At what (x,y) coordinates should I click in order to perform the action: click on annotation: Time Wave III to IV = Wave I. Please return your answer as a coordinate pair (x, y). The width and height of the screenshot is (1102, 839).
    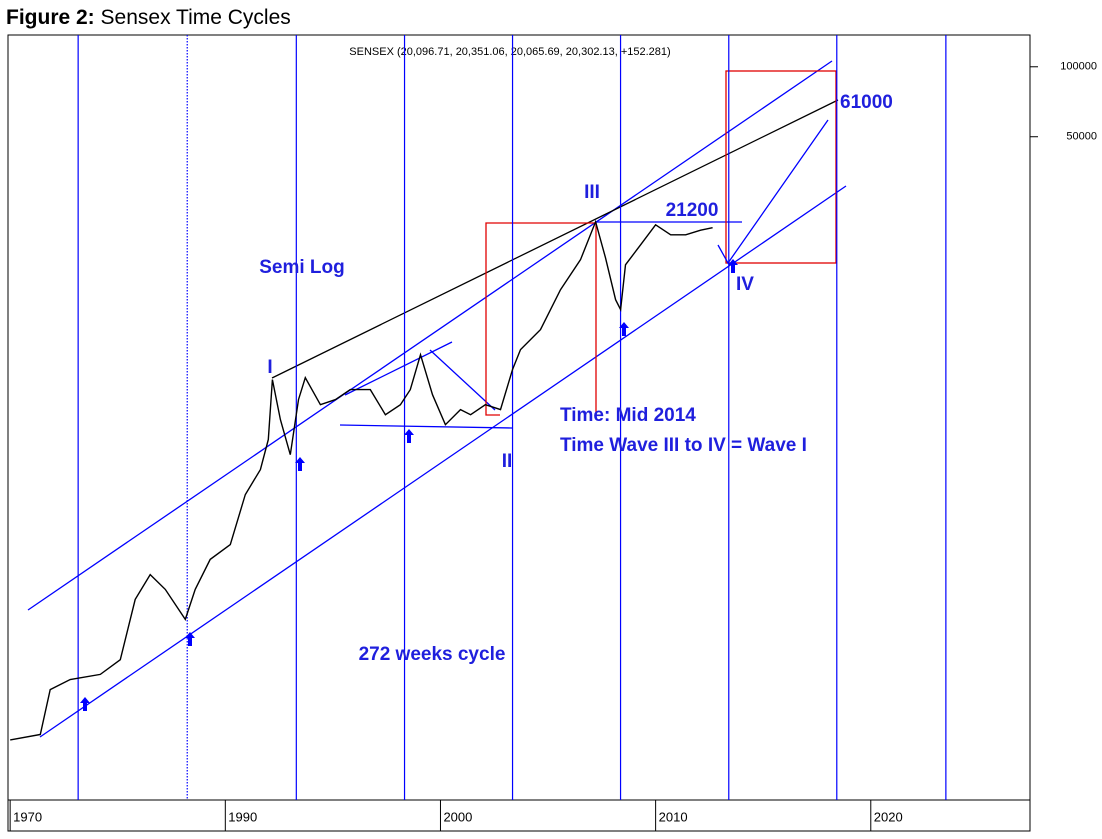
    Looking at the image, I should click on (683, 445).